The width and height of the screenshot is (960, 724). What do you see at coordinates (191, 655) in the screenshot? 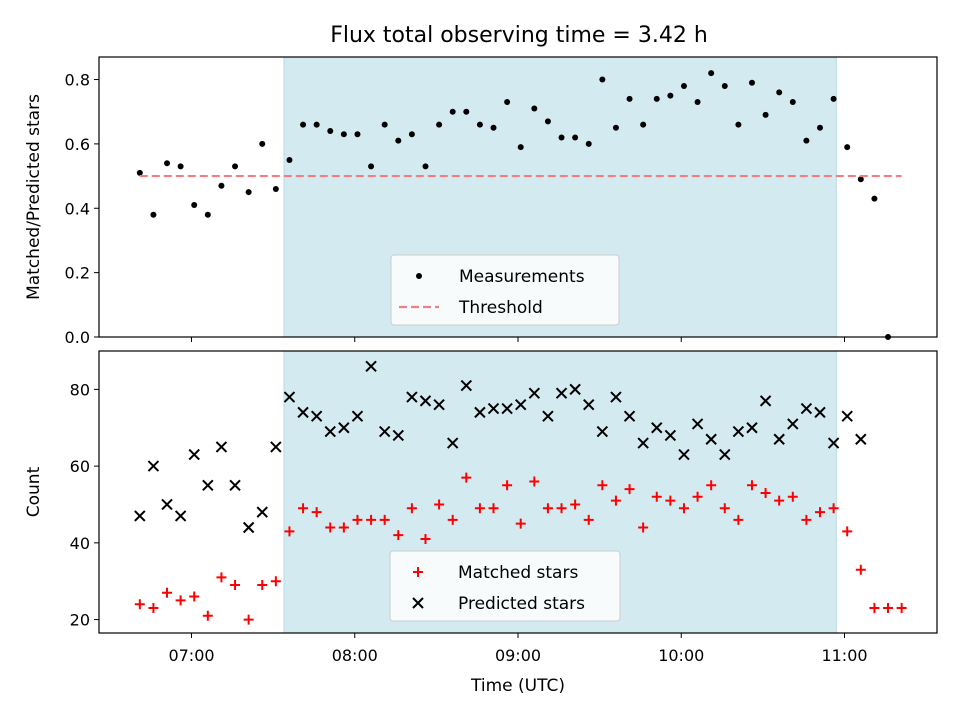
I see `x-tick-label: 07:00` at bounding box center [191, 655].